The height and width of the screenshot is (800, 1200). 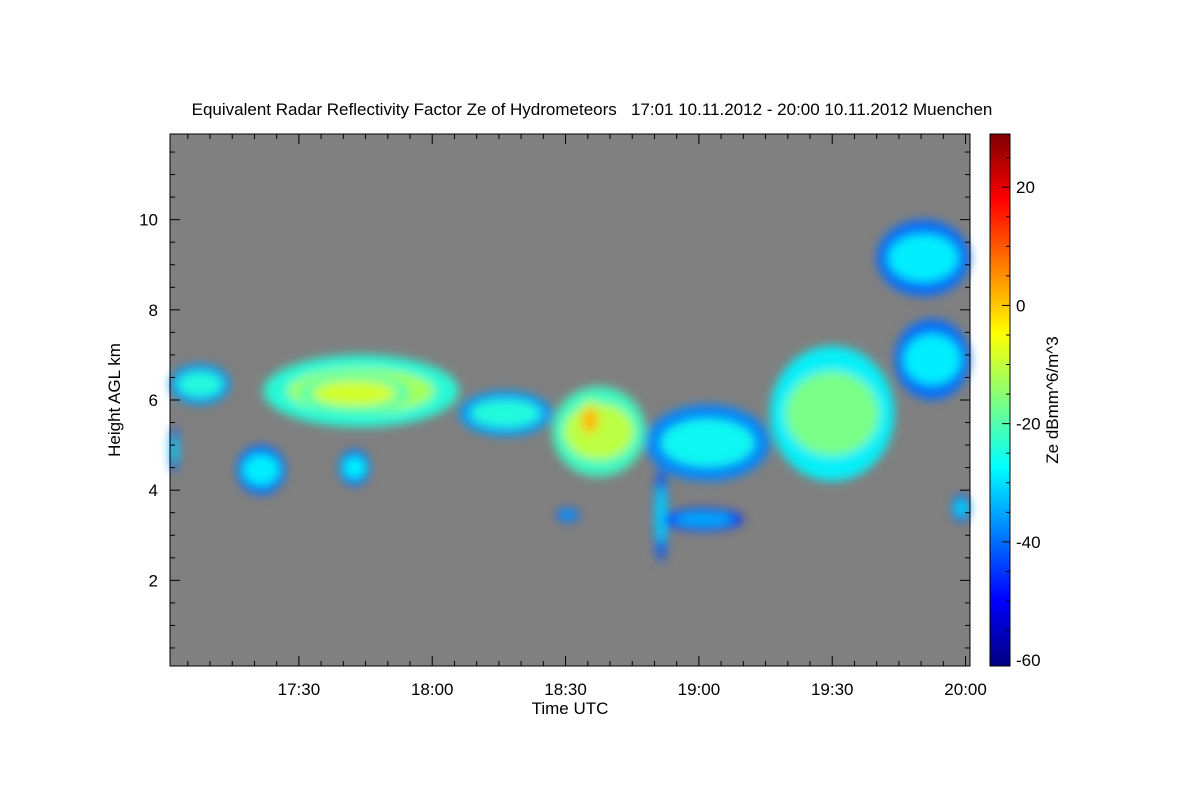 What do you see at coordinates (565, 689) in the screenshot?
I see `x-tick-label: 18:30` at bounding box center [565, 689].